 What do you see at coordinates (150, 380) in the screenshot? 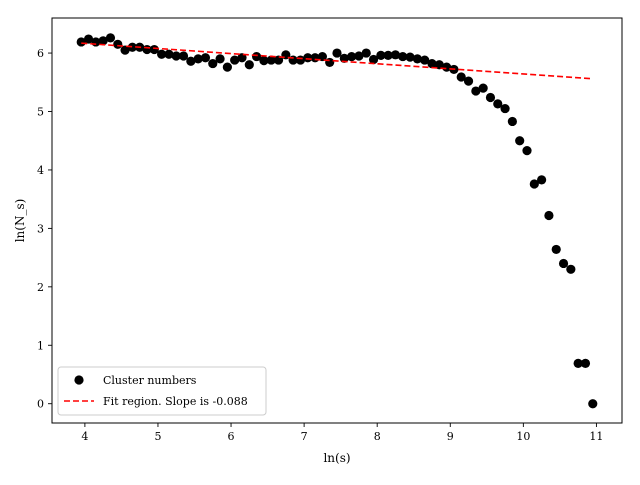
I see `legend-label-scatter: Cluster numbers` at bounding box center [150, 380].